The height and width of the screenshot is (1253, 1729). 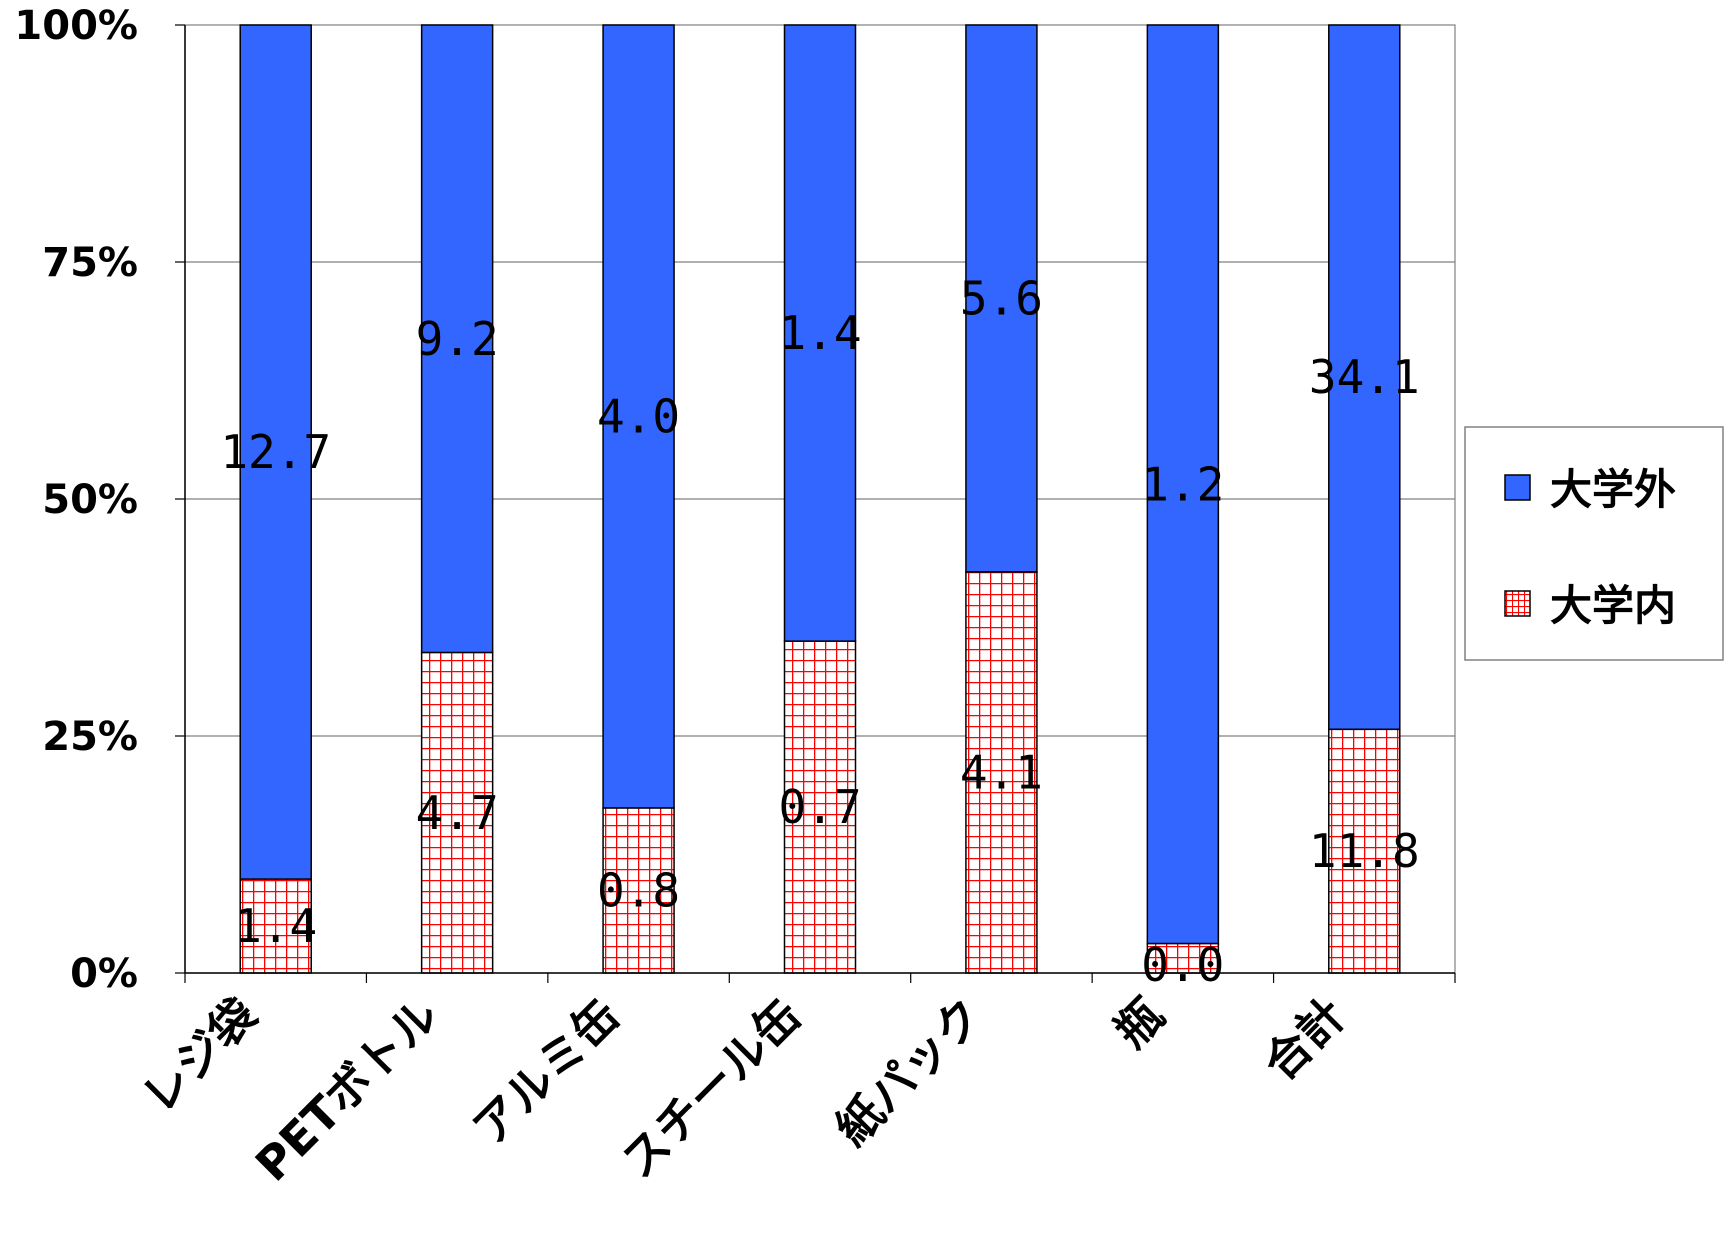 I want to click on data-label-outside: 9.2, so click(x=457, y=339).